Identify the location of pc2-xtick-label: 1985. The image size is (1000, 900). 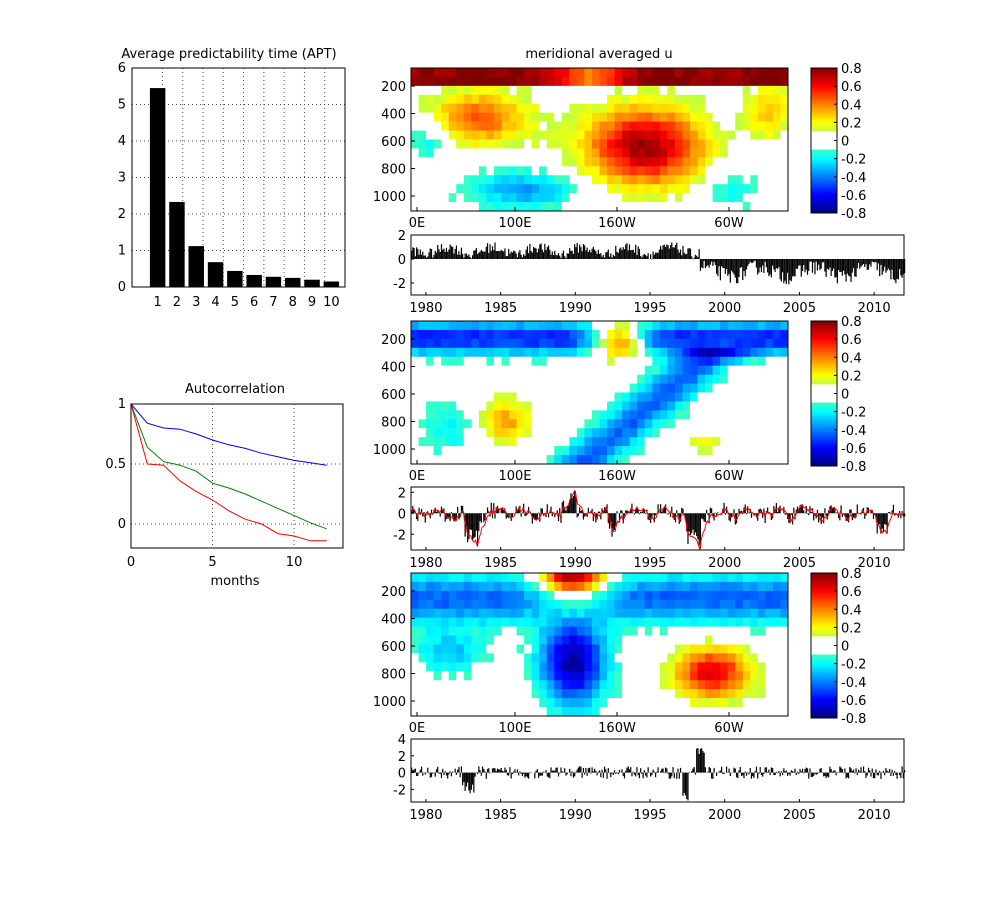
(500, 563).